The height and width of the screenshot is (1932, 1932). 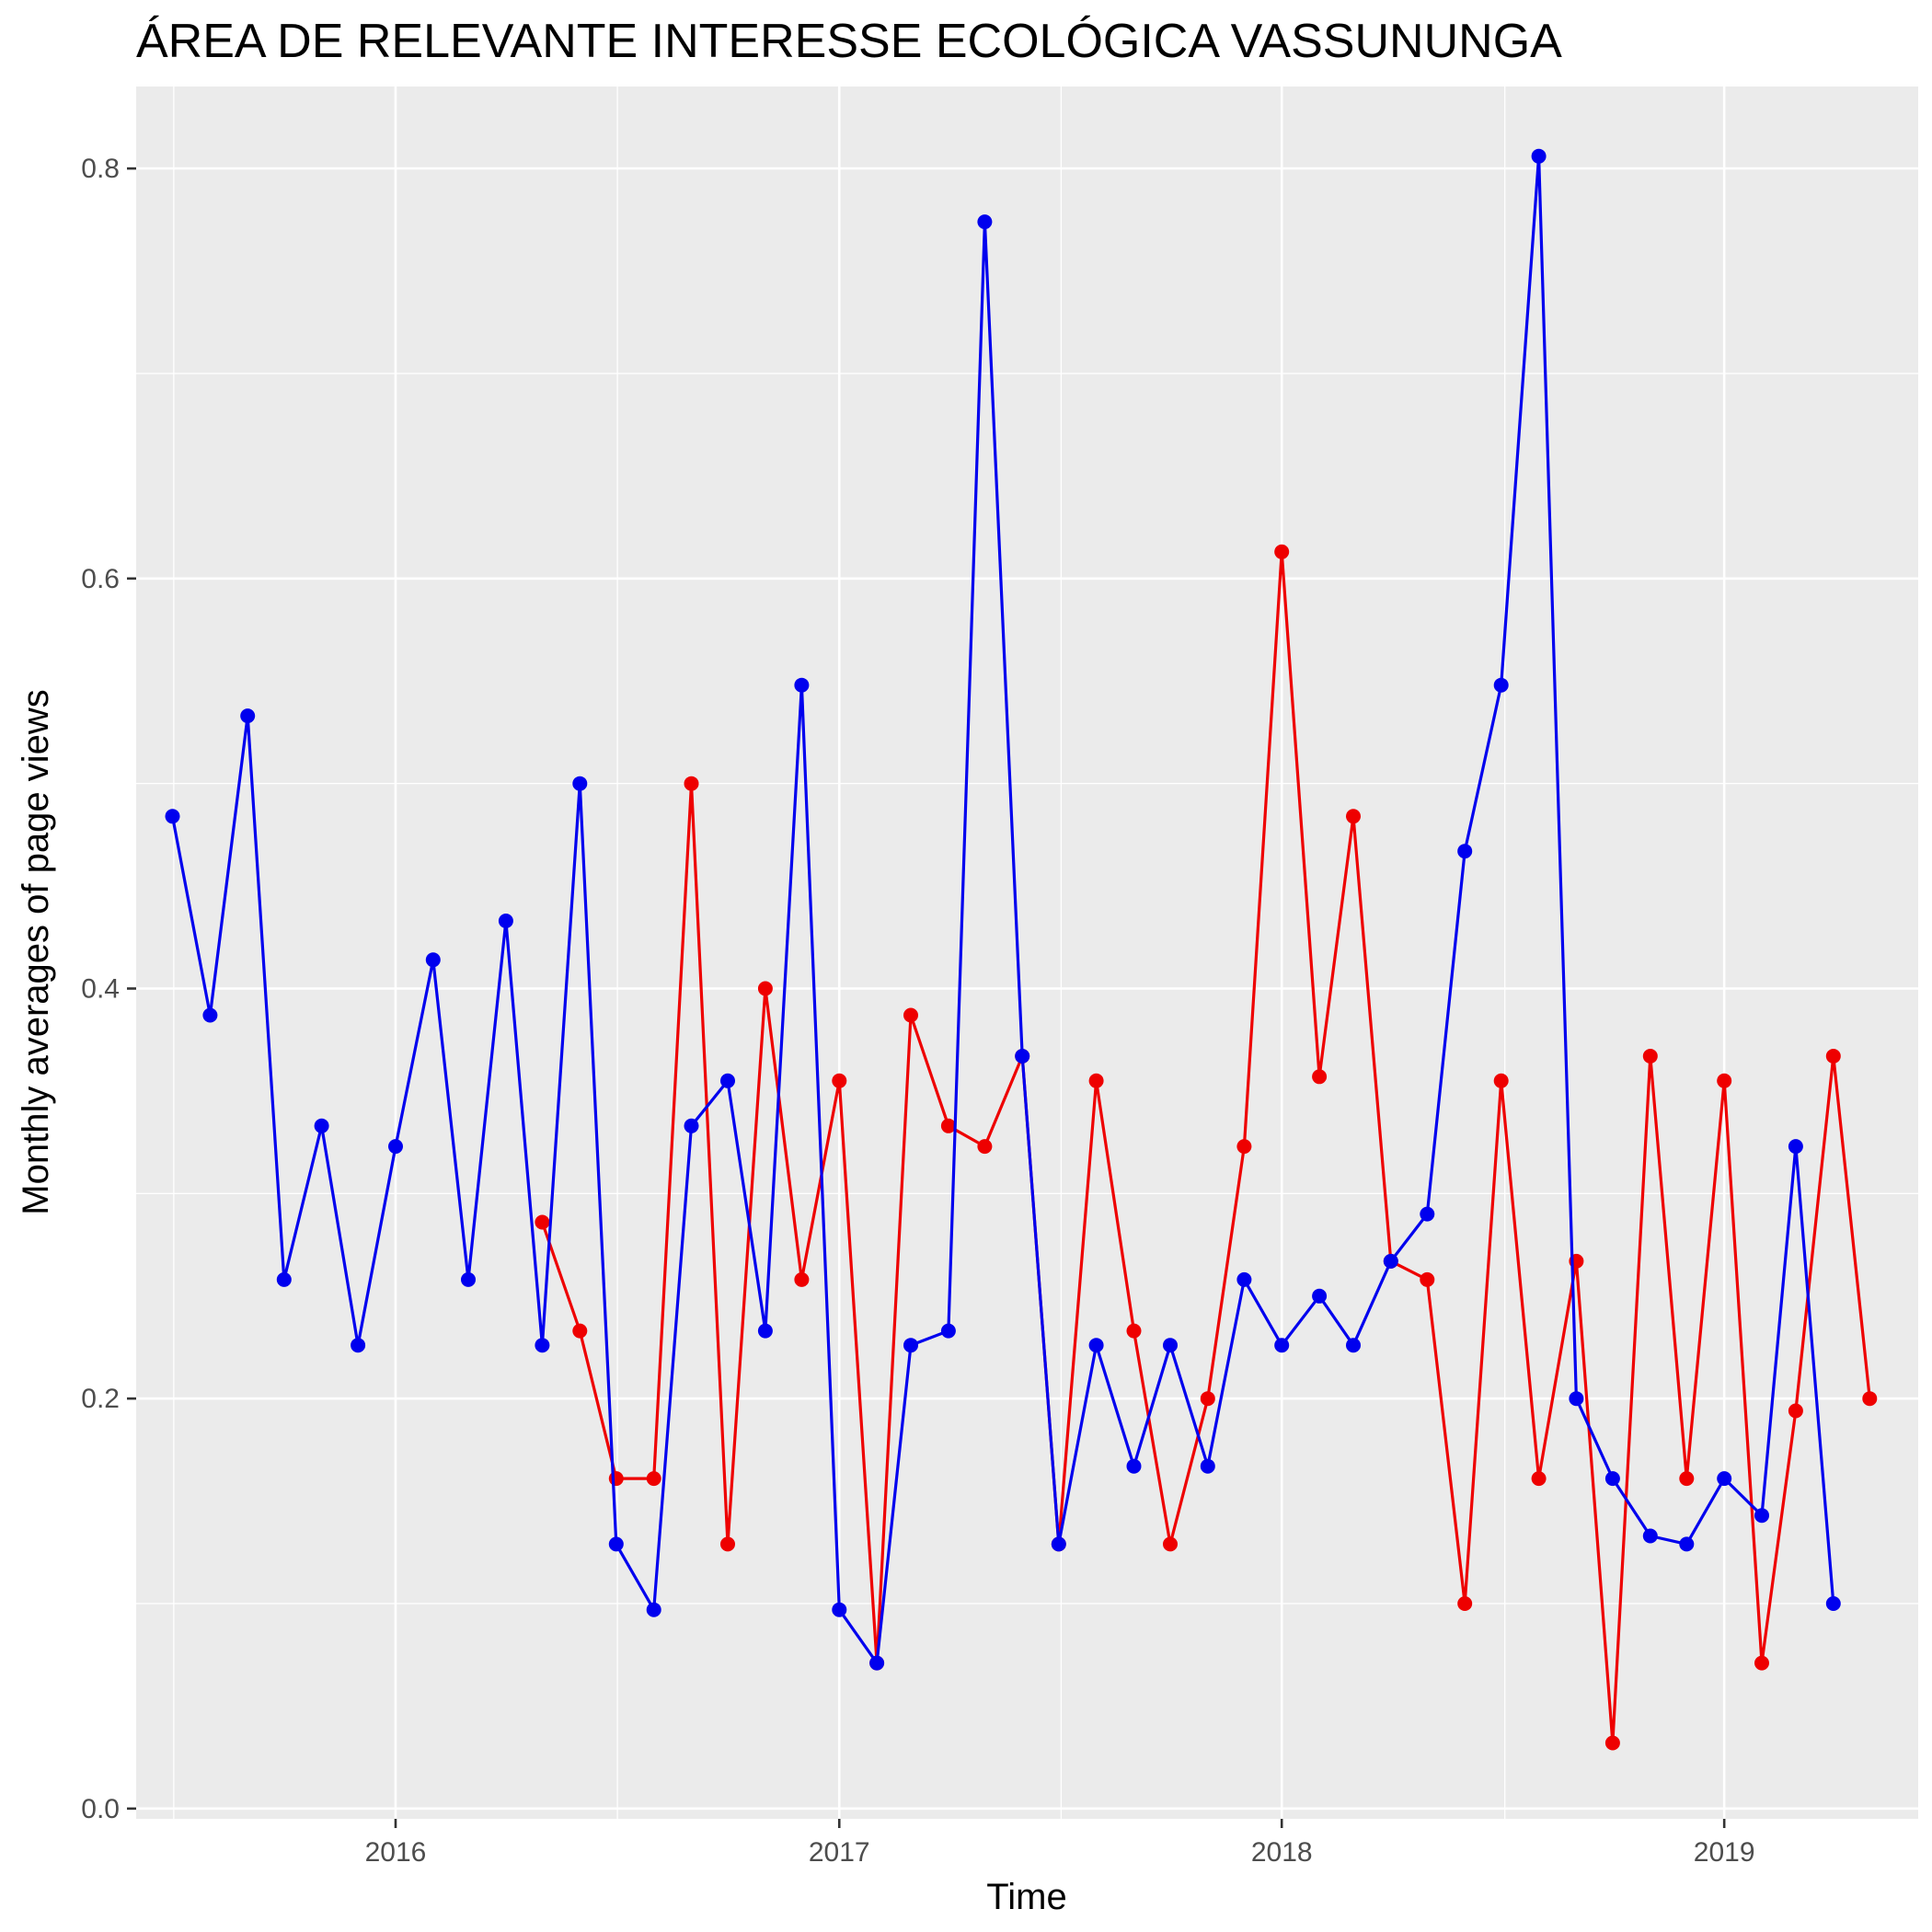 What do you see at coordinates (1282, 1852) in the screenshot?
I see `x-tick-label: 2018` at bounding box center [1282, 1852].